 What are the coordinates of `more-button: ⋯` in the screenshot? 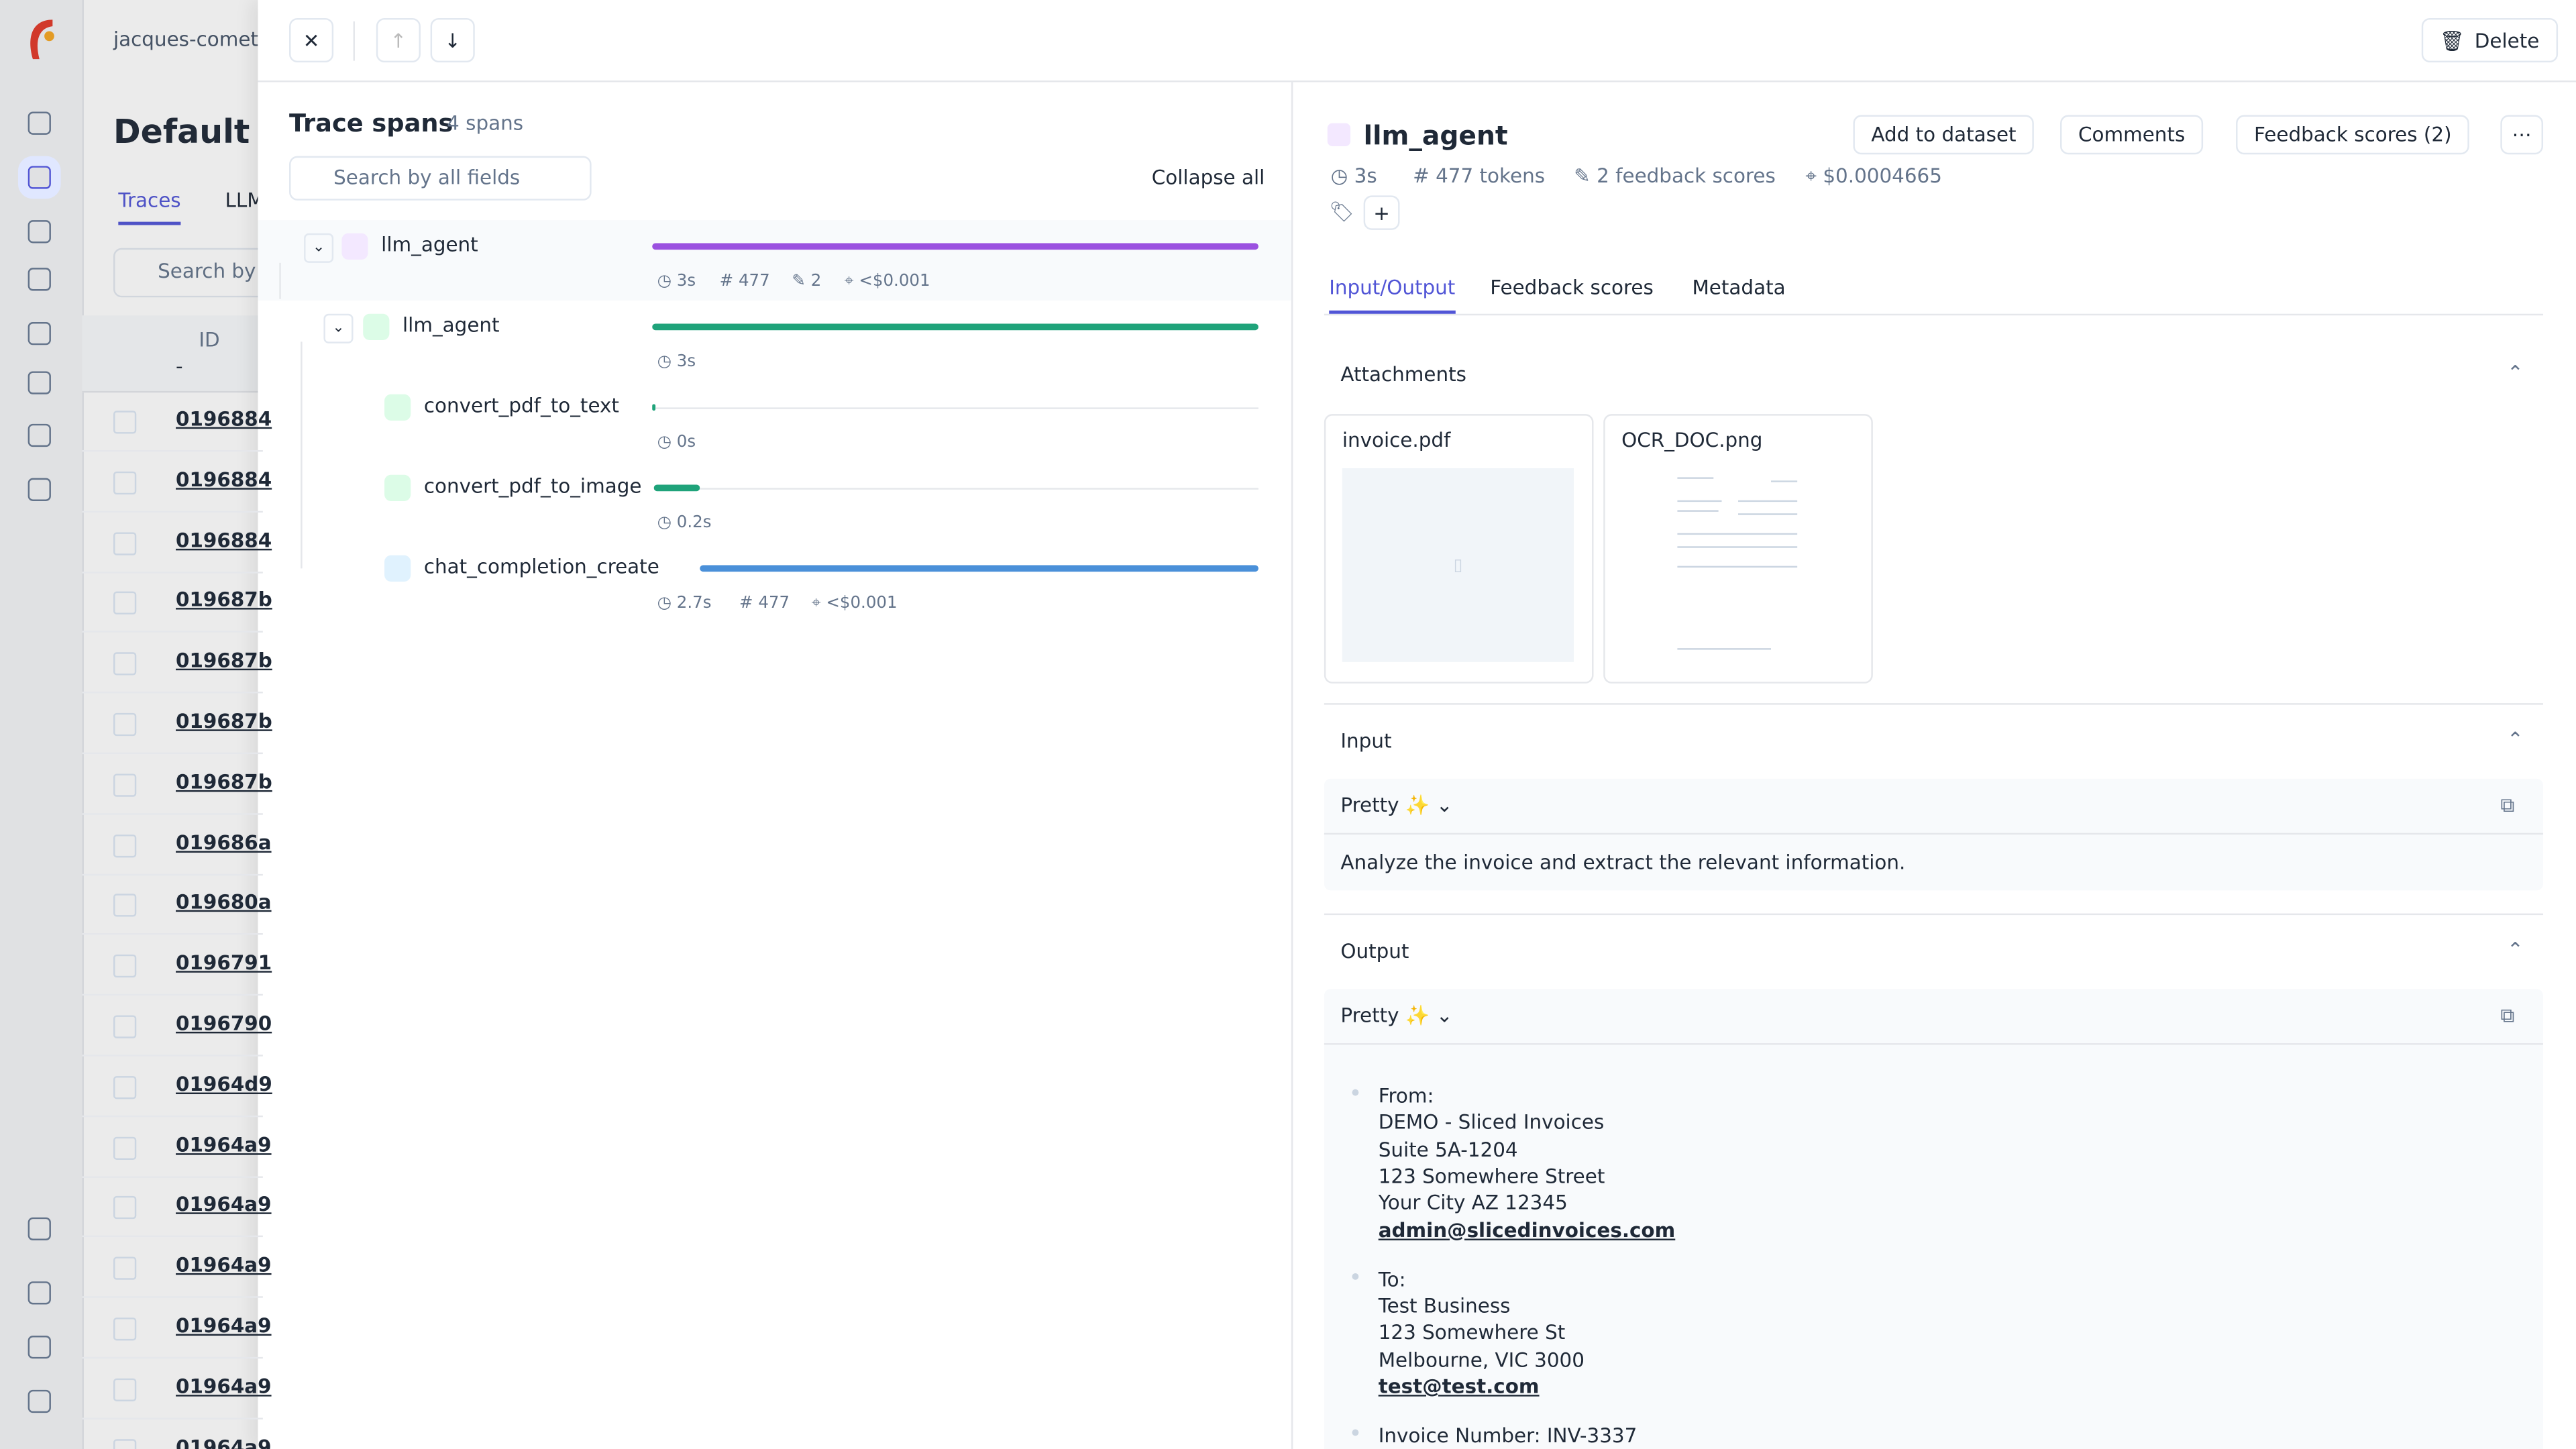 It's located at (2522, 135).